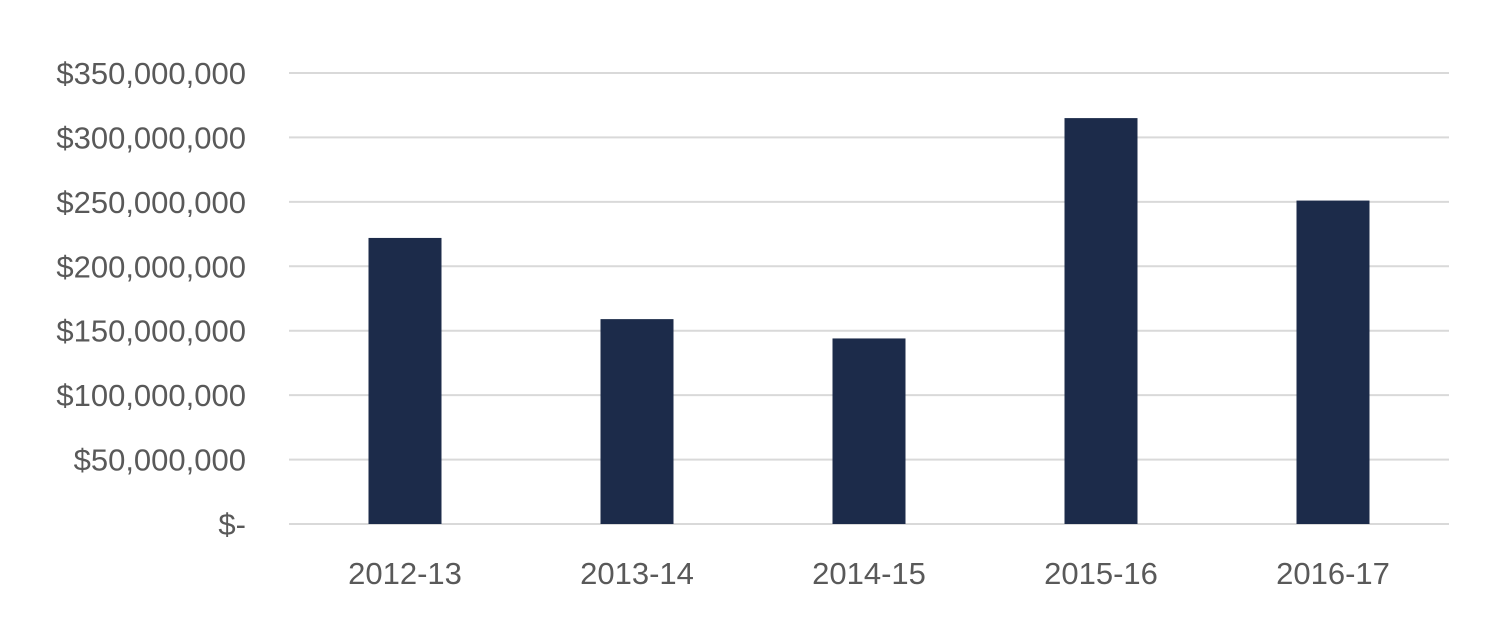  What do you see at coordinates (151, 137) in the screenshot?
I see `y-tick-label: $300,000,000` at bounding box center [151, 137].